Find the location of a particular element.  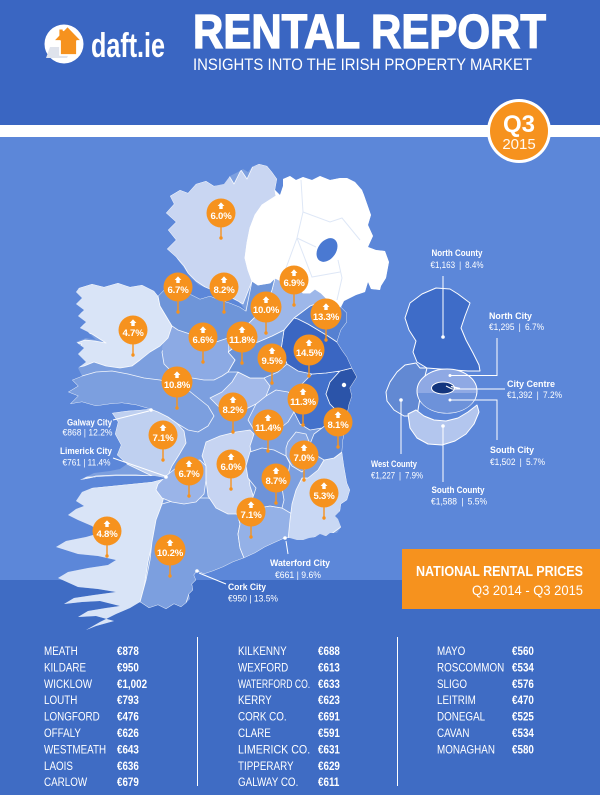

svg-text: €950 is located at coordinates (128, 668).